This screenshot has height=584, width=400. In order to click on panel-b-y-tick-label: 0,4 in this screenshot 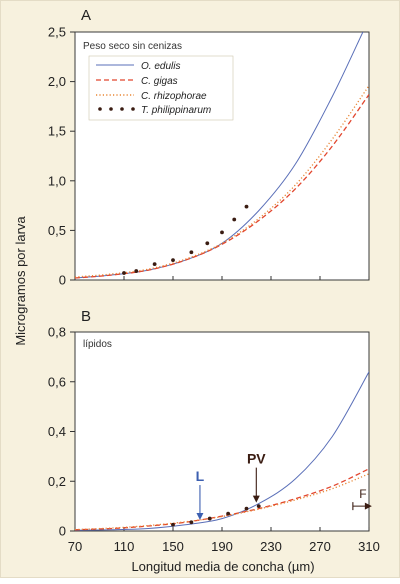, I will do `click(57, 431)`.